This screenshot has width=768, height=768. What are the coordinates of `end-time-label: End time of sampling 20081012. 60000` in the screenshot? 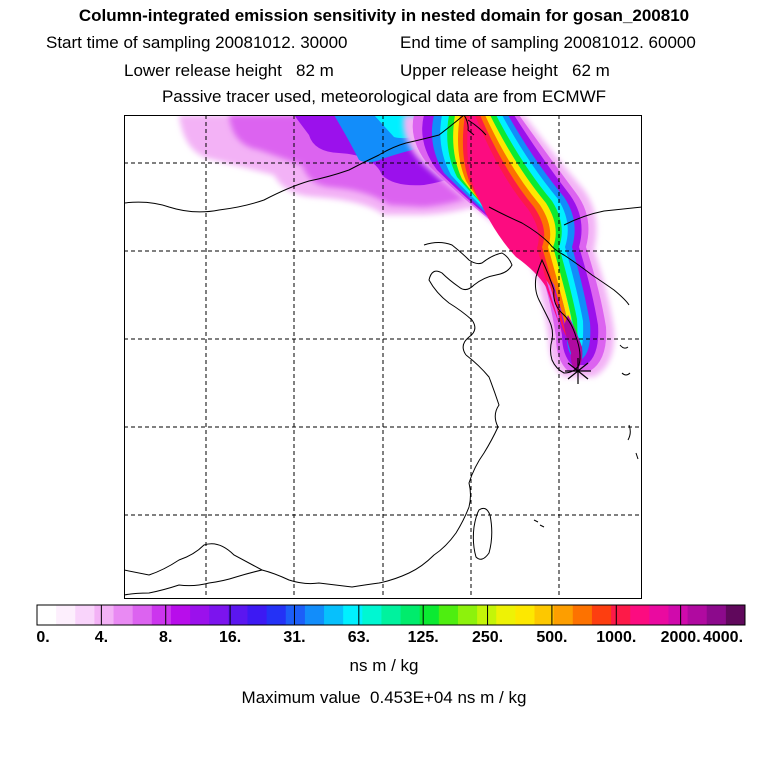 It's located at (548, 42).